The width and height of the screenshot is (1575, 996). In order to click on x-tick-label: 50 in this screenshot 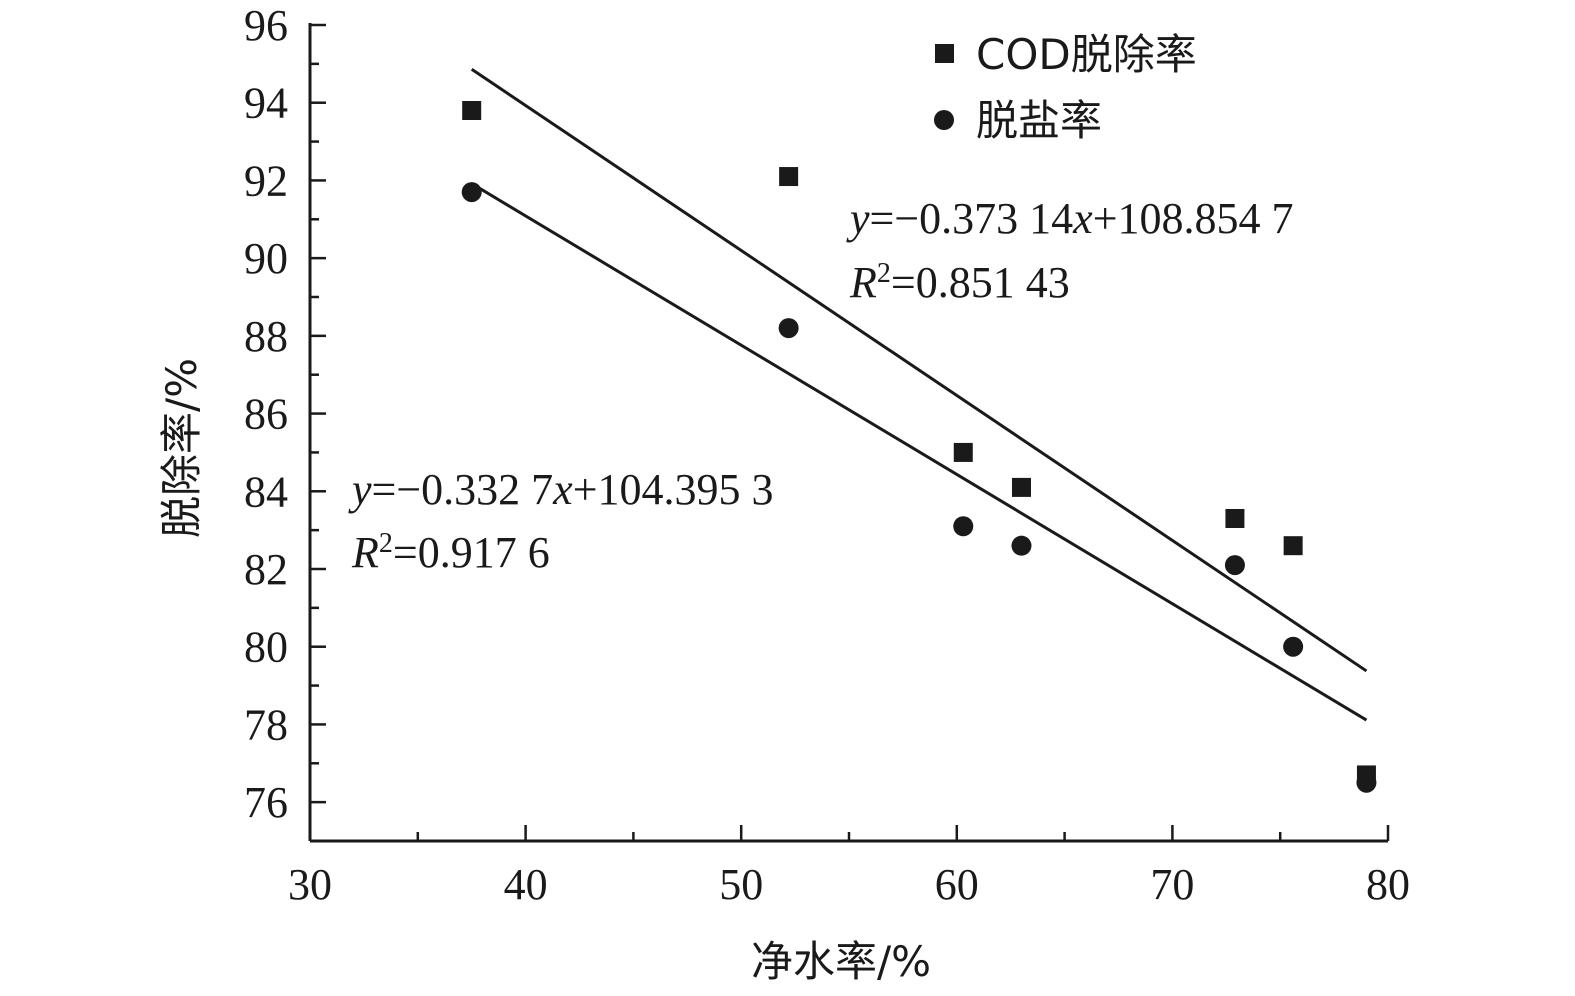, I will do `click(741, 884)`.